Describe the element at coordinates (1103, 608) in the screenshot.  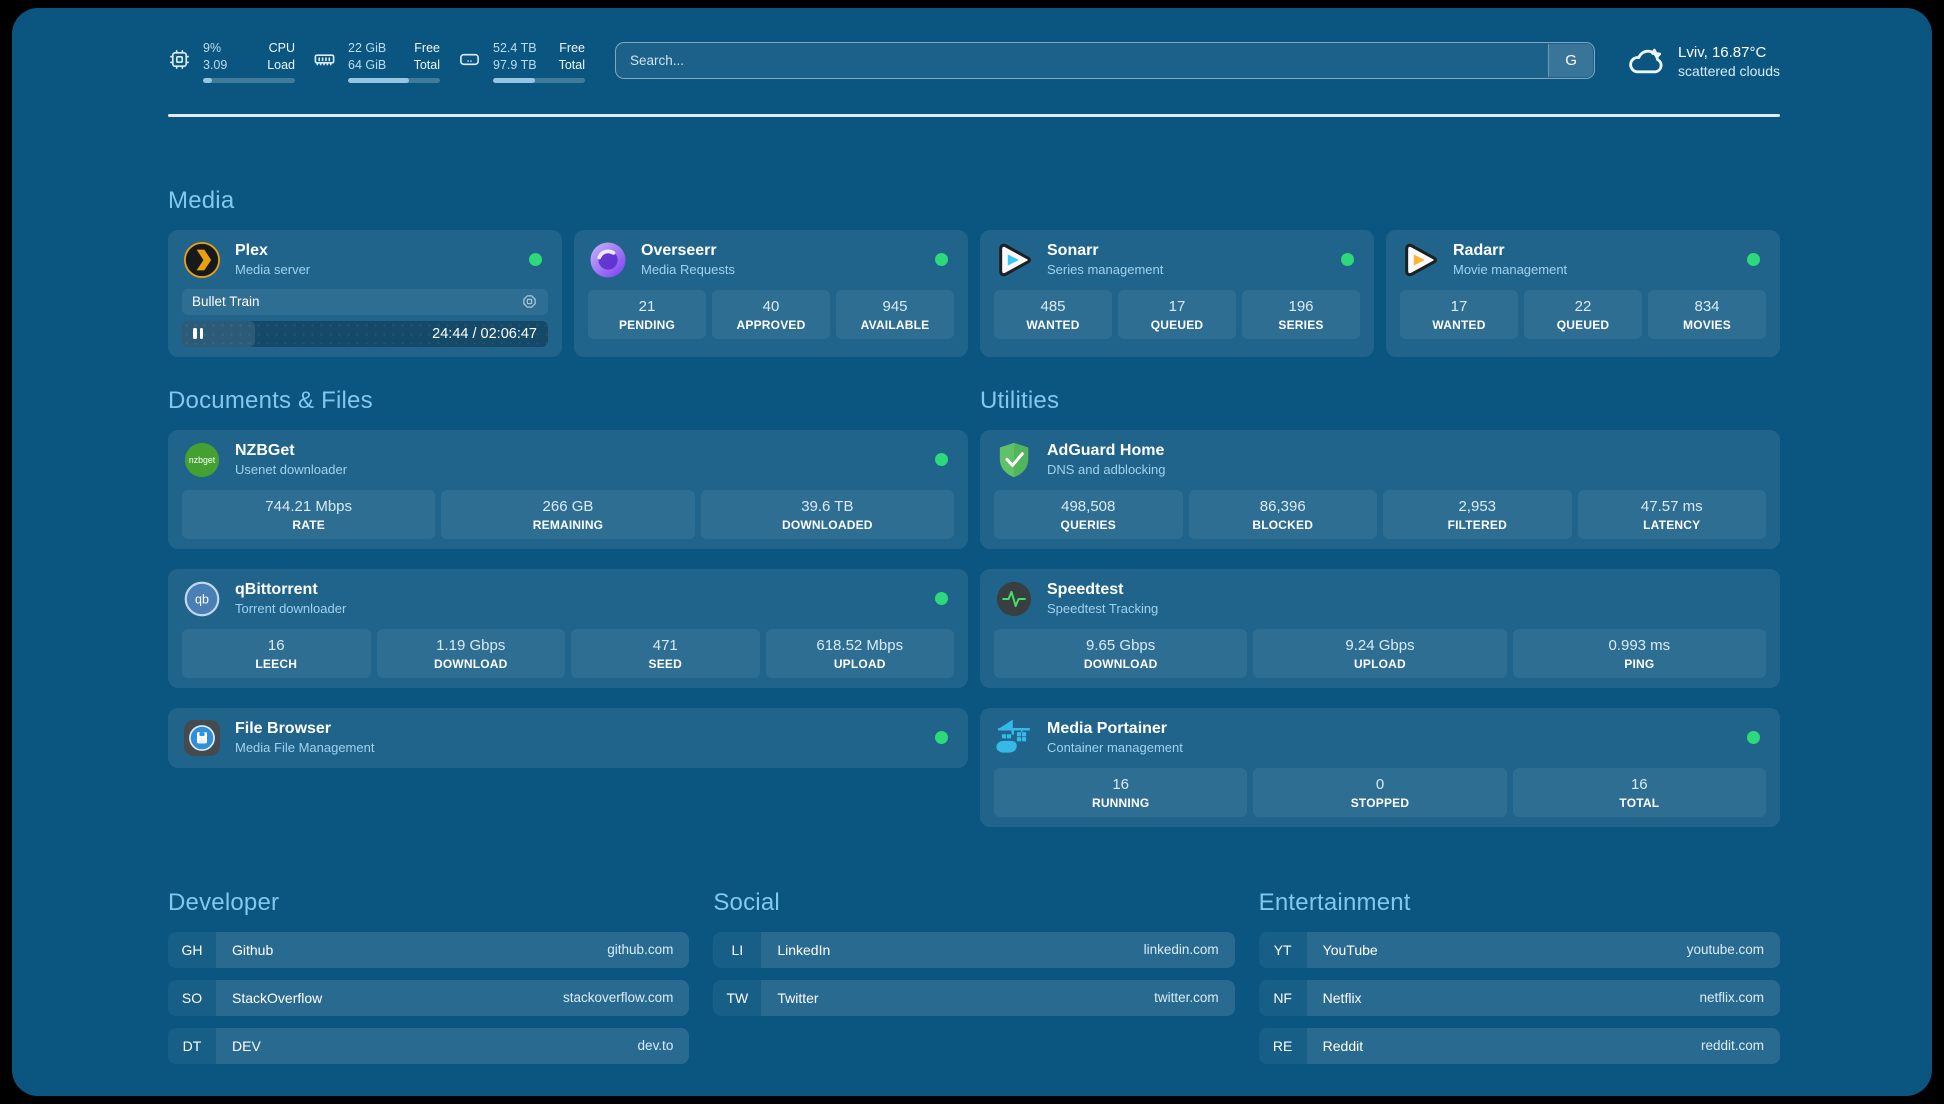
I see `service-subtitle: Speedtest Tracking` at that location.